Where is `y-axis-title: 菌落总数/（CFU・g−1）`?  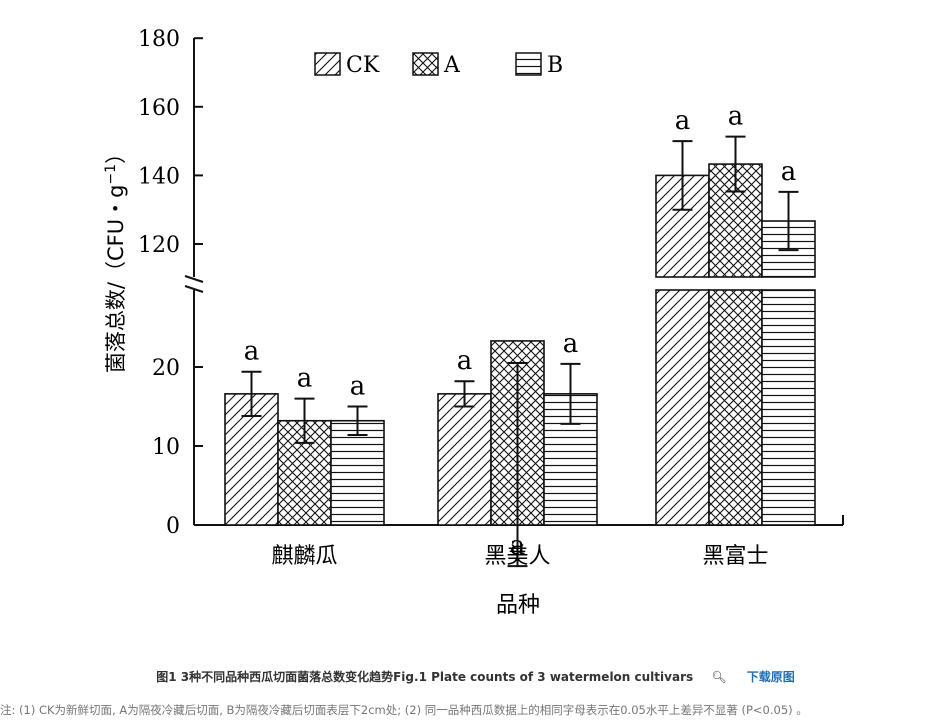 y-axis-title: 菌落总数/（CFU・g−1） is located at coordinates (115, 258).